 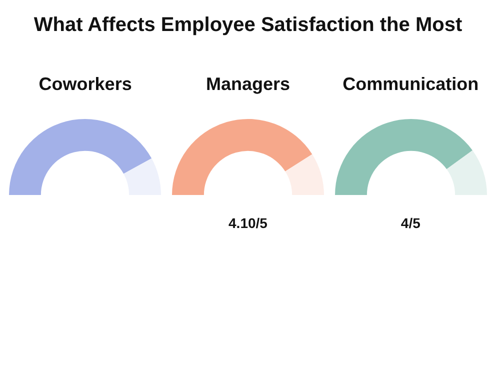 I want to click on chart-title: Coworkers, so click(x=85, y=84).